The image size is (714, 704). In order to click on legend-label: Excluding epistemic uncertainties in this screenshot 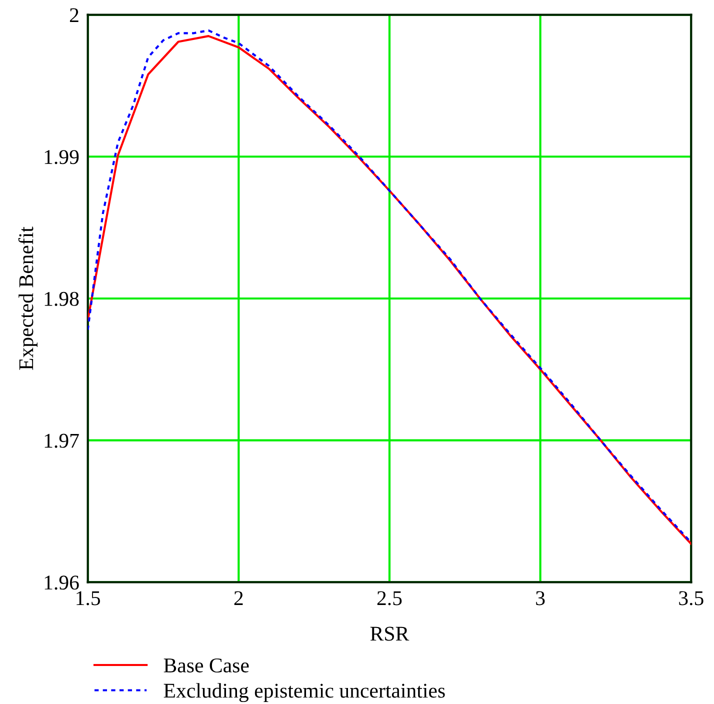, I will do `click(304, 692)`.